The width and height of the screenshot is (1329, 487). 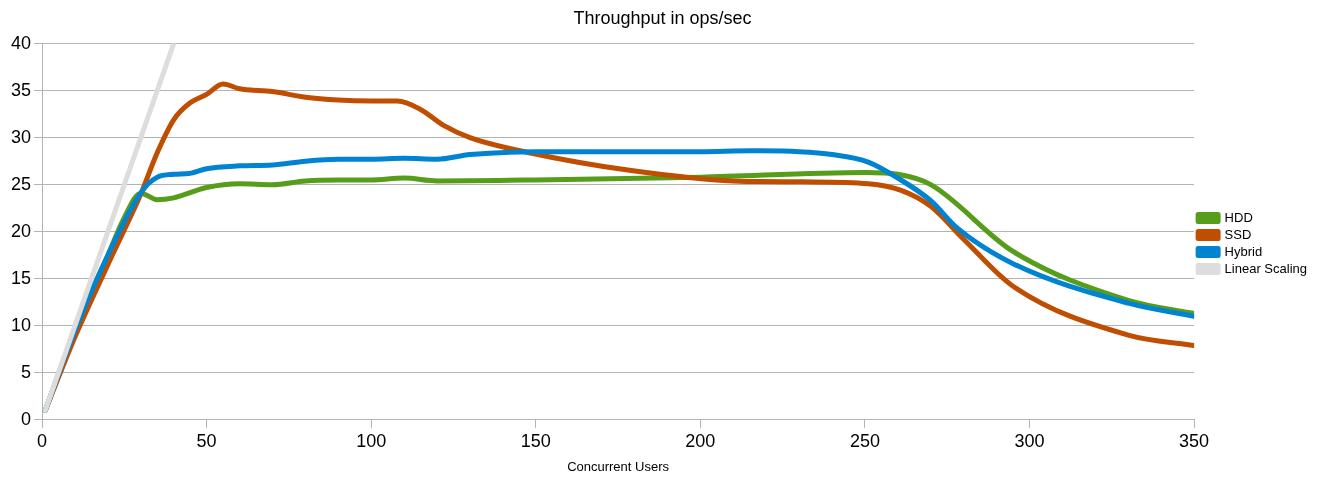 I want to click on x-tick-label: 200, so click(x=700, y=440).